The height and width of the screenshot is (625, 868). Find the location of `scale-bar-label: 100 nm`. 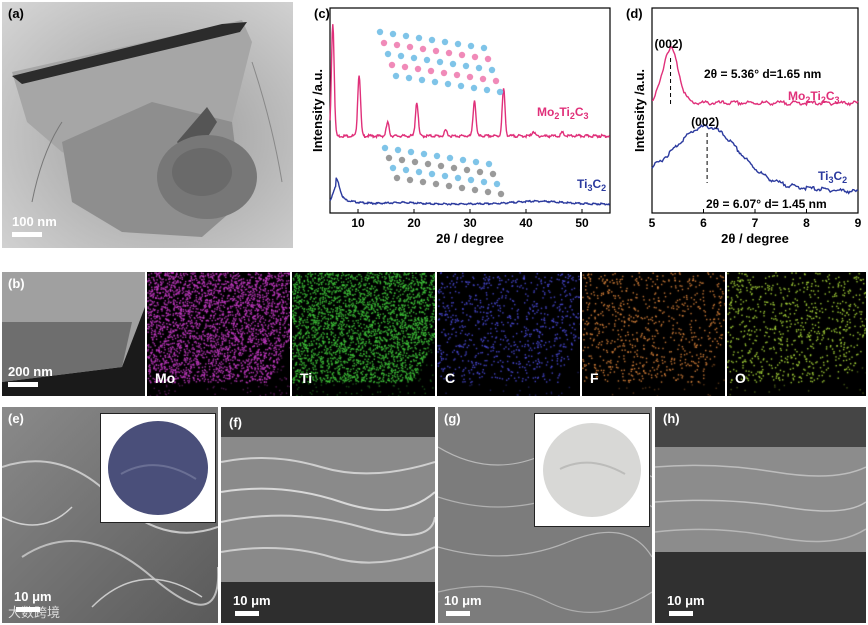

scale-bar-label: 100 nm is located at coordinates (34, 221).